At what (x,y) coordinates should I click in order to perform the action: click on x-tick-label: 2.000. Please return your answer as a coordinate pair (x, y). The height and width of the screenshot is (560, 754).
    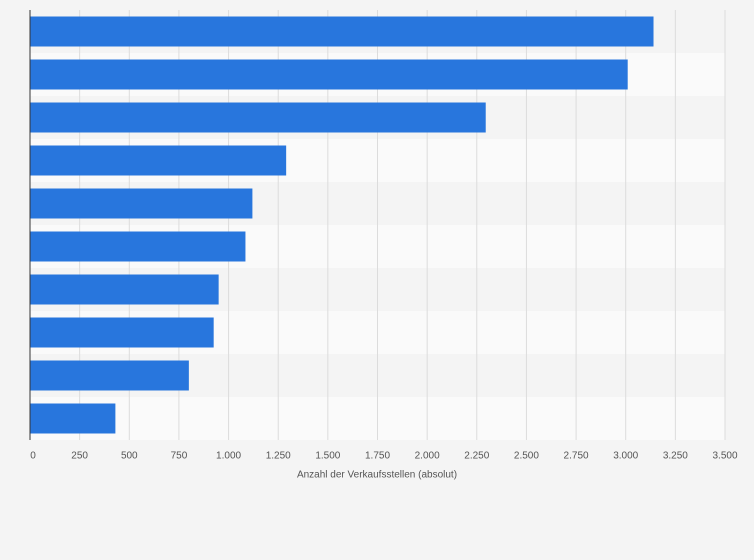
    Looking at the image, I should click on (427, 456).